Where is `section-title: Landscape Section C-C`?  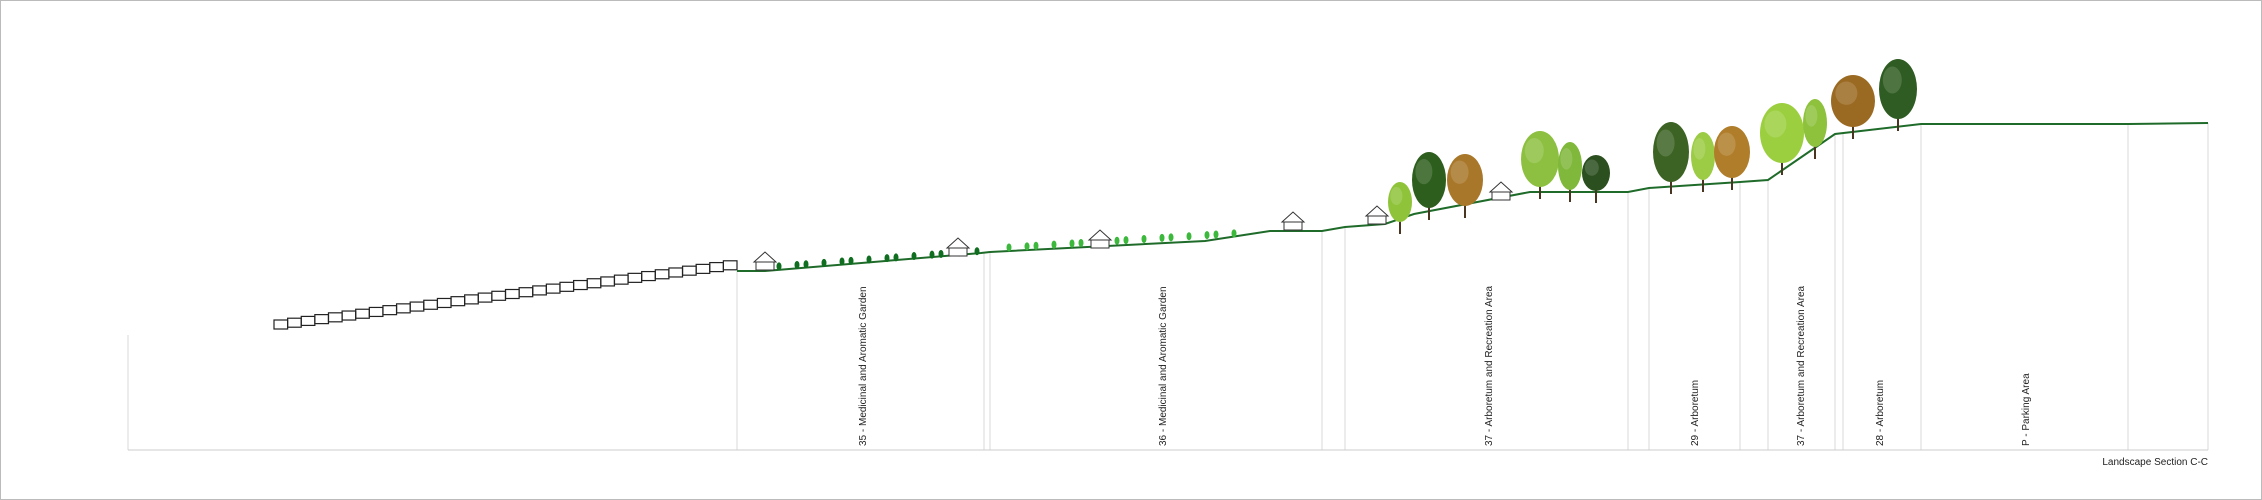
section-title: Landscape Section C-C is located at coordinates (2155, 462).